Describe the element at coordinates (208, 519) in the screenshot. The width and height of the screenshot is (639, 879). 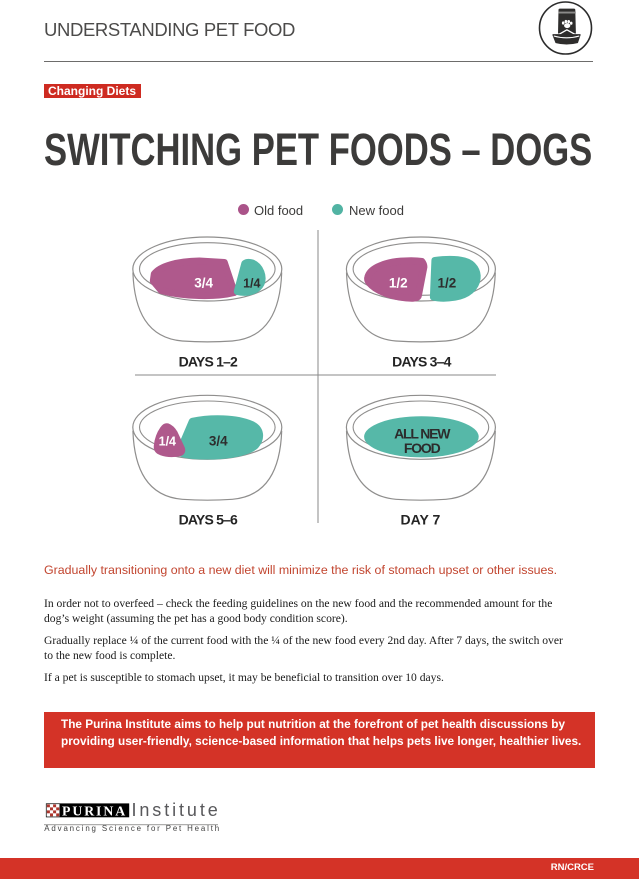
I see `svg-text: DAYS 5–6` at that location.